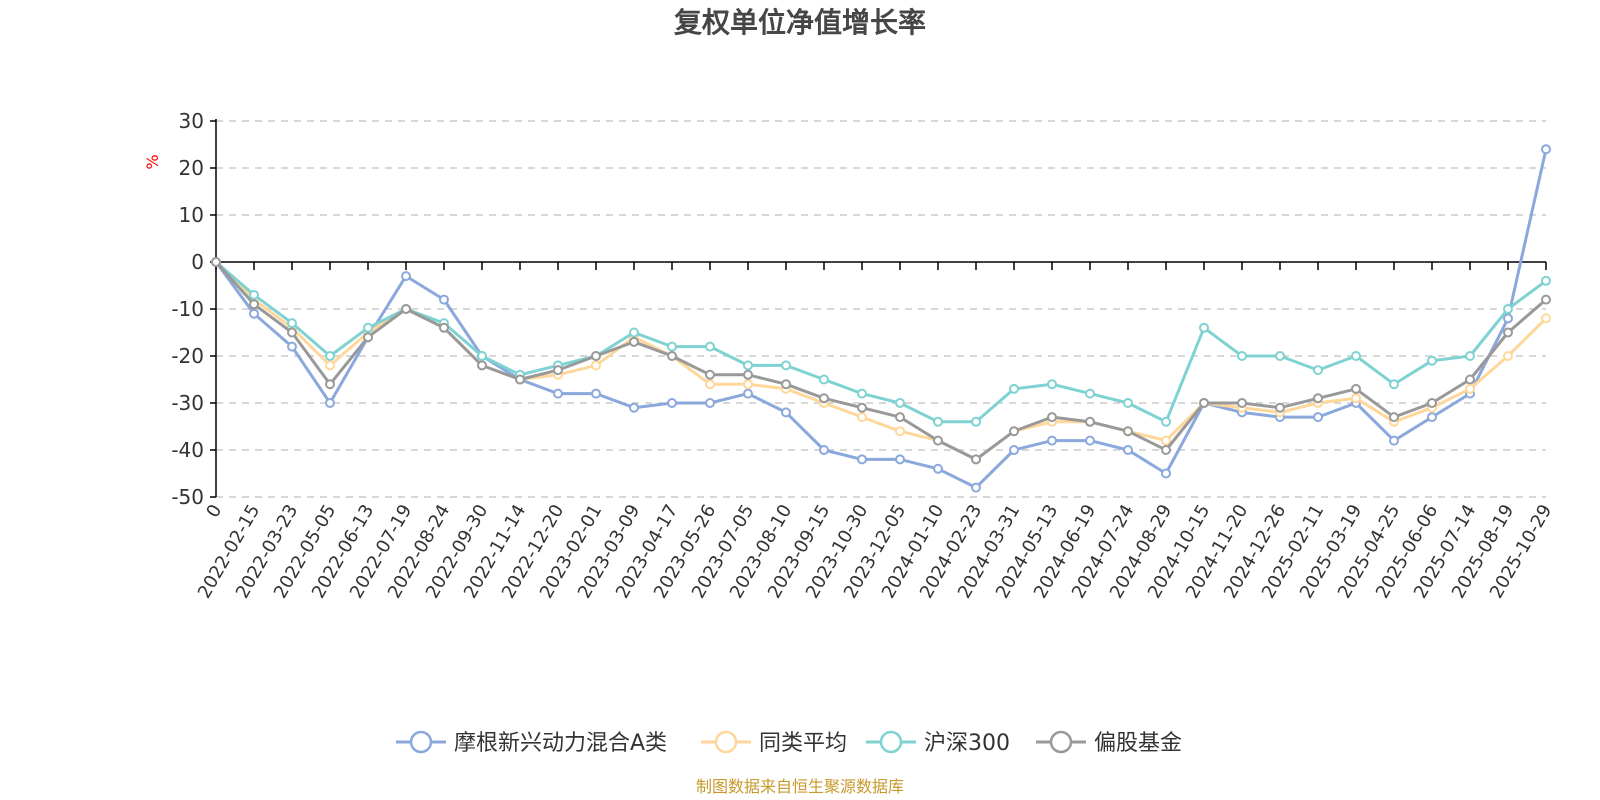 The width and height of the screenshot is (1600, 800). What do you see at coordinates (967, 743) in the screenshot?
I see `legend-label: 沪深300` at bounding box center [967, 743].